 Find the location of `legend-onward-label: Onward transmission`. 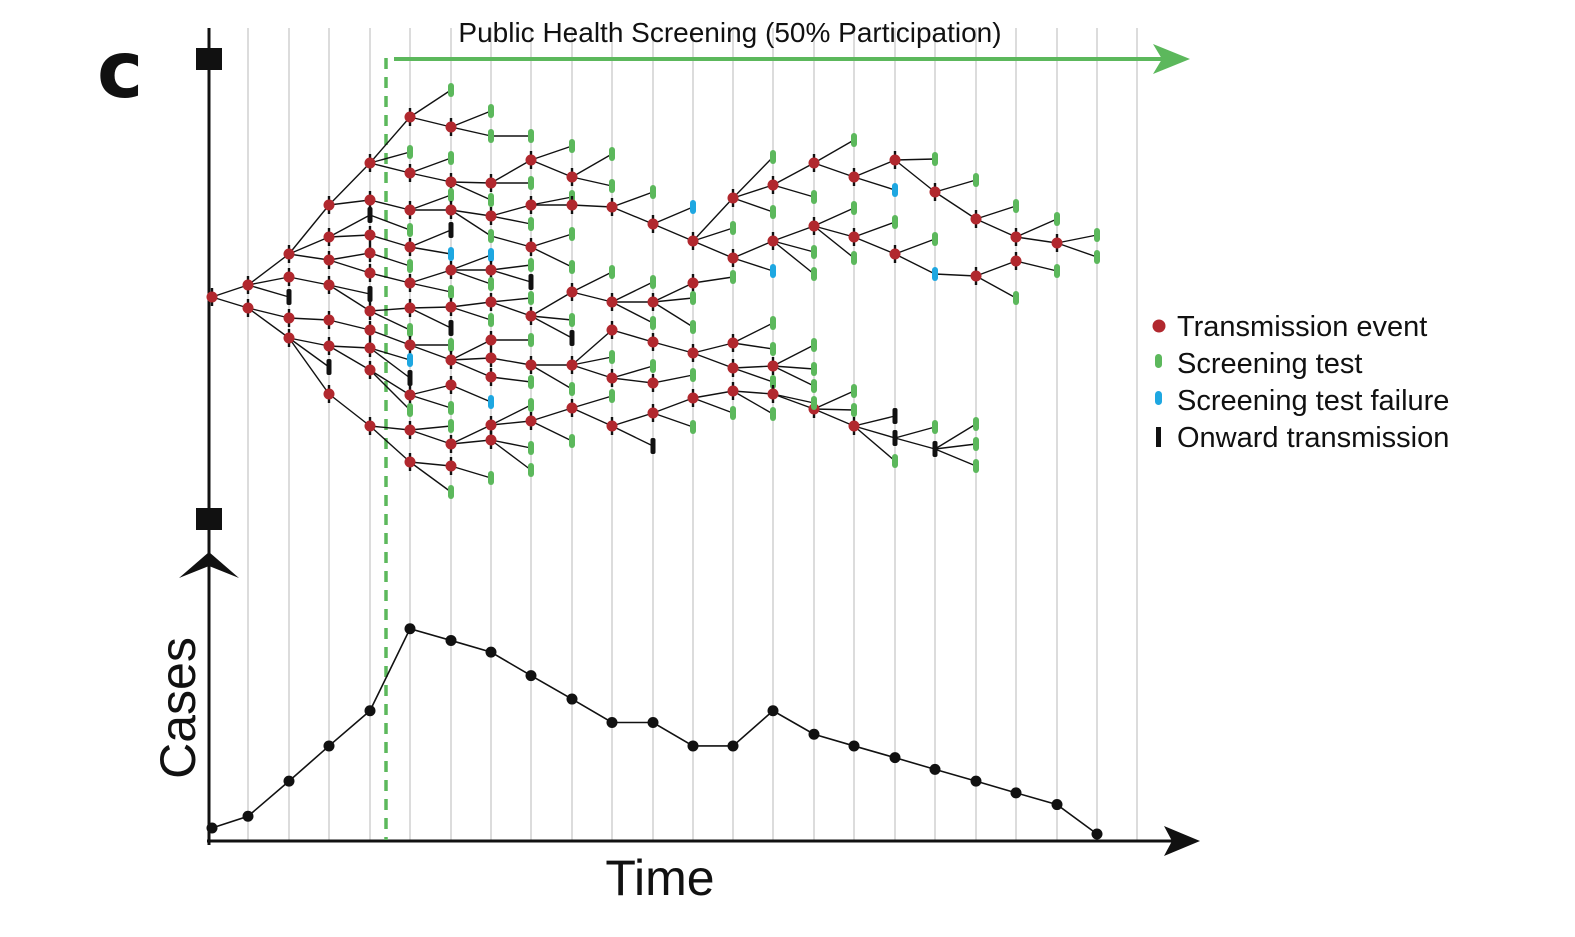

legend-onward-label: Onward transmission is located at coordinates (1313, 438).